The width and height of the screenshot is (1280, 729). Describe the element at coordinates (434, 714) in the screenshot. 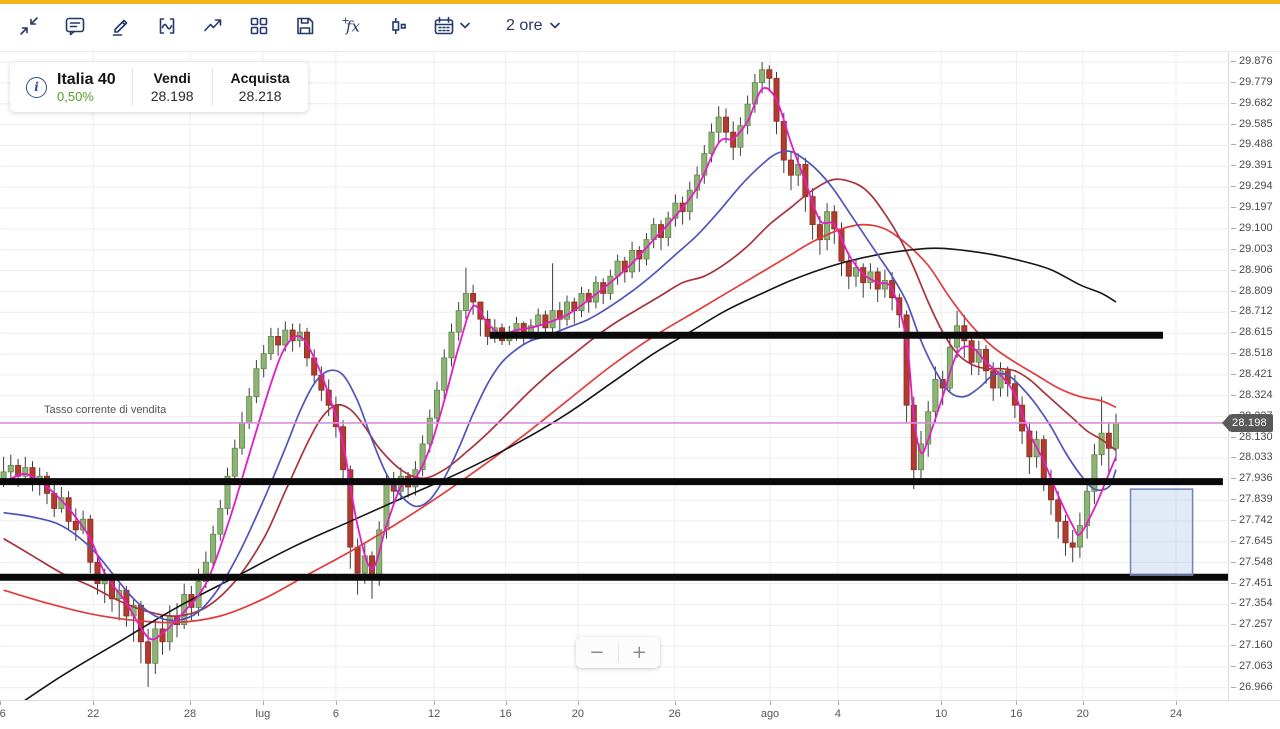

I see `time-axis-label: 12` at that location.